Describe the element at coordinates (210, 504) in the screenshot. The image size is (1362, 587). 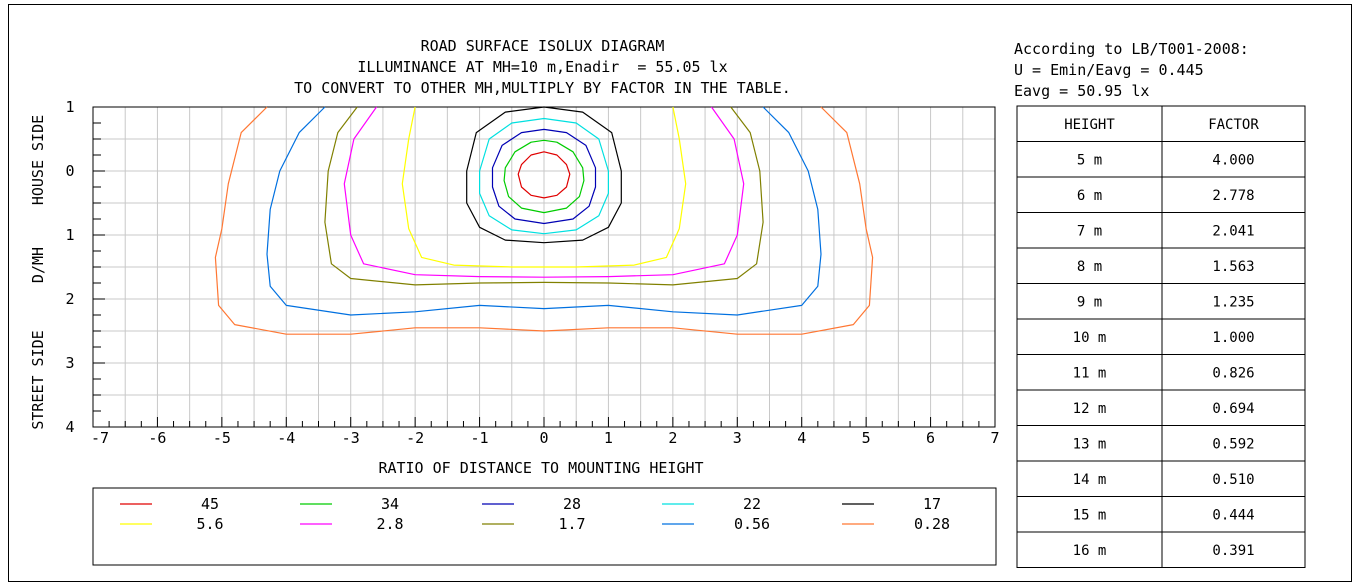
I see `legend-label: 45` at that location.